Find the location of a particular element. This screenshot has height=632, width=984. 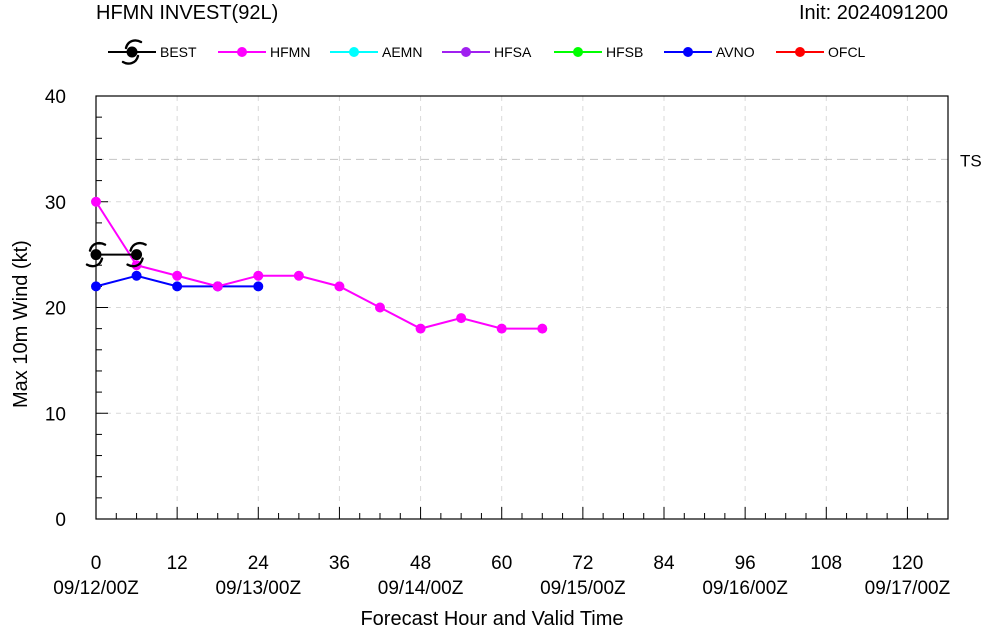

y-axis-label: Max 10m Wind (kt) is located at coordinates (21, 324).